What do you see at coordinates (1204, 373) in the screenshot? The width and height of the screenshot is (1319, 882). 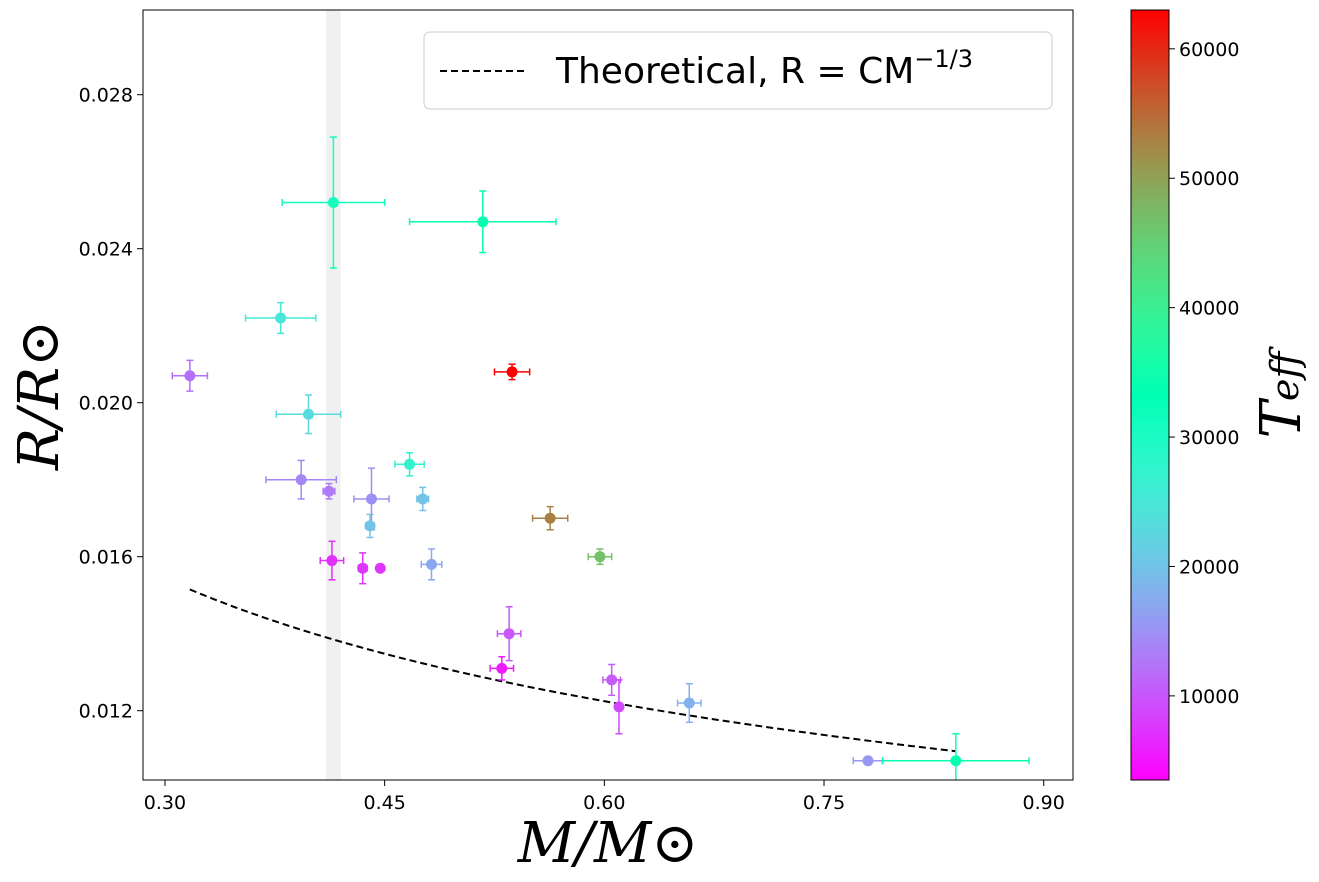 I see `colorbar-ticks: 10000 20000 30000 40000 50000 60000` at bounding box center [1204, 373].